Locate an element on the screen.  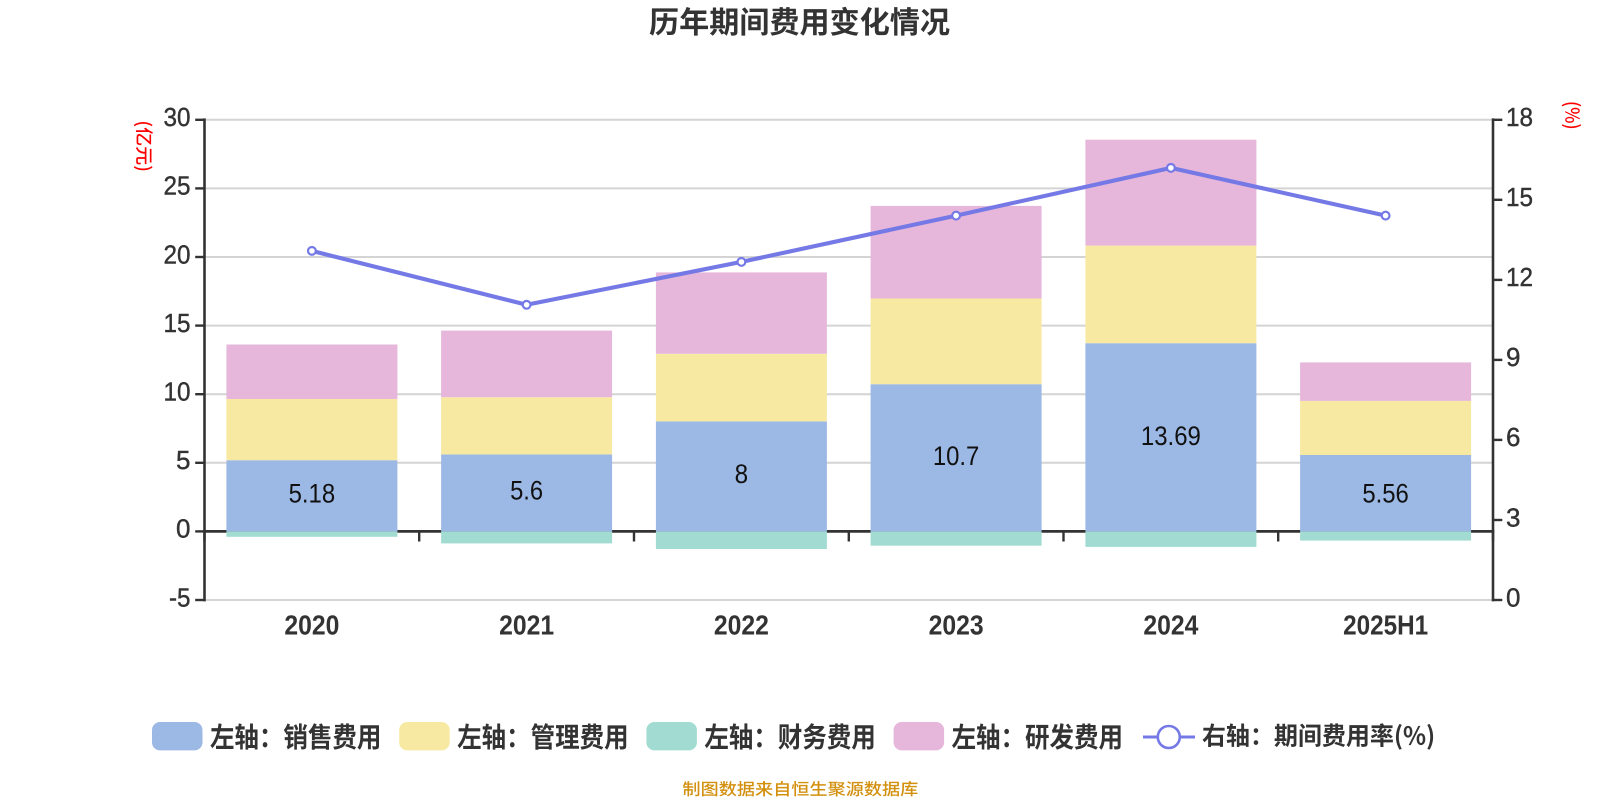
svg-text: 5.56 is located at coordinates (1385, 494).